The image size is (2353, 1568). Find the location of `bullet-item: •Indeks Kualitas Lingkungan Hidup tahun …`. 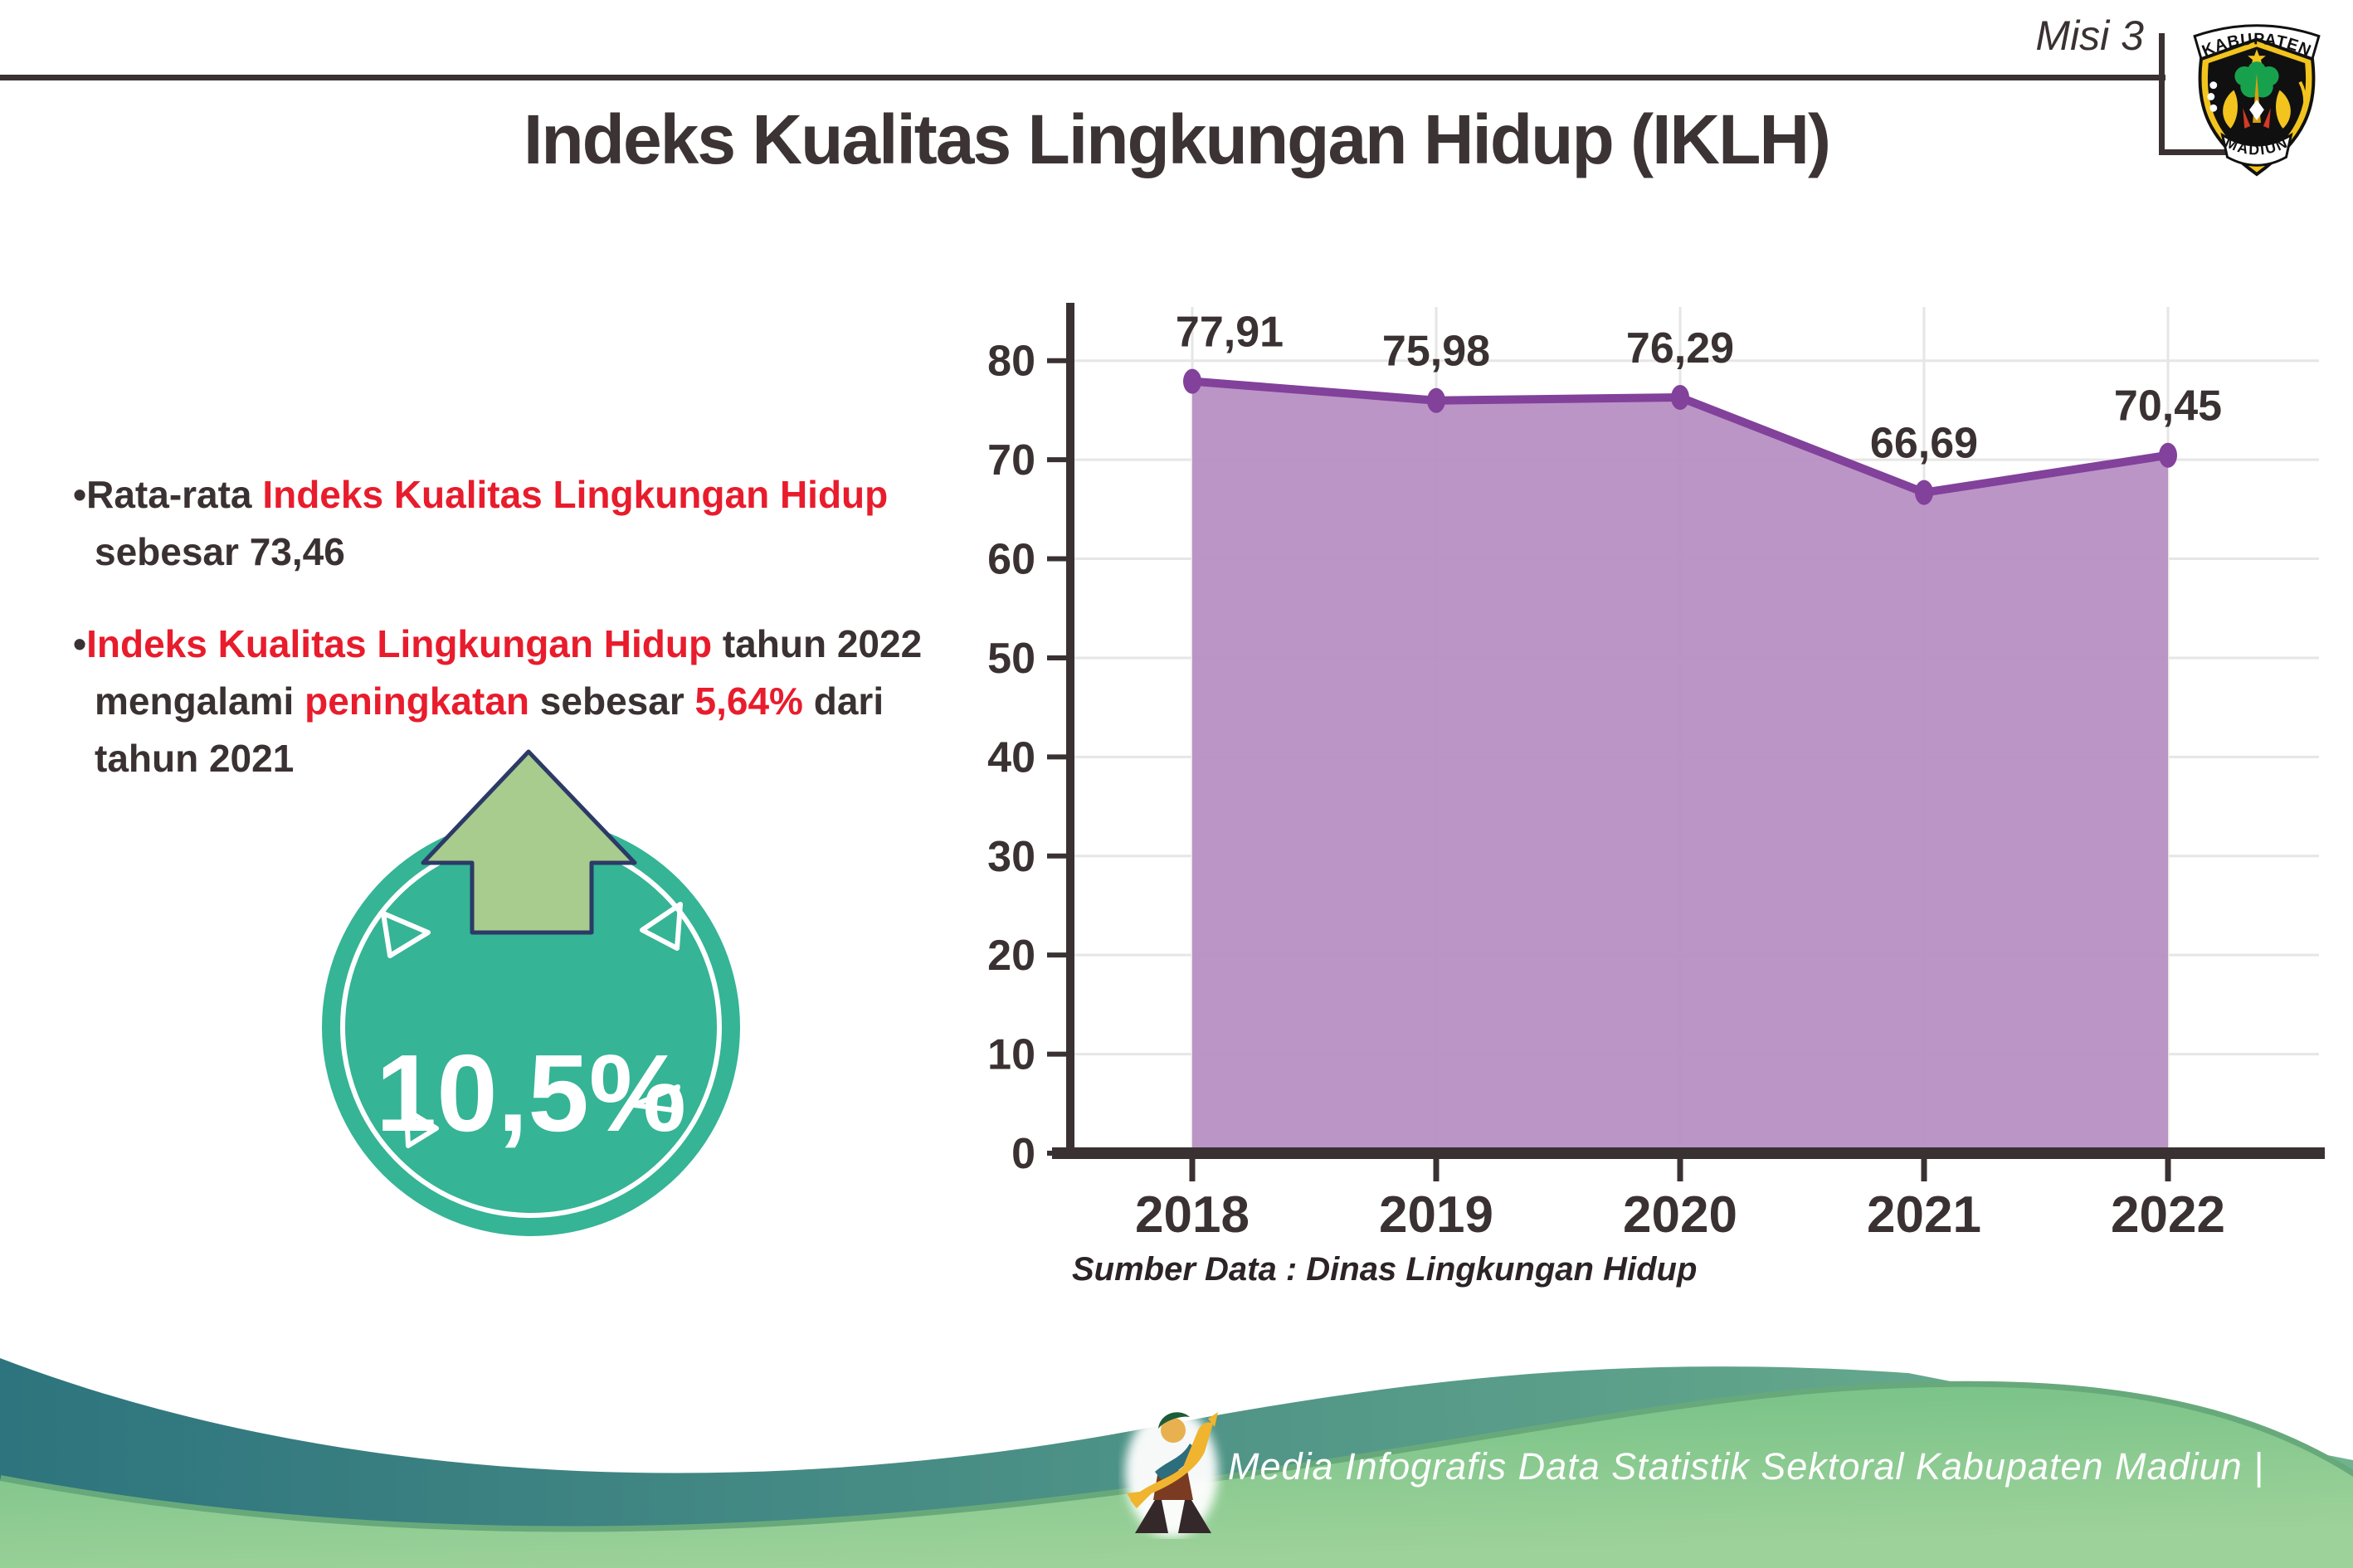

bullet-item: •Indeks Kualitas Lingkungan Hidup tahun … is located at coordinates (562, 701).